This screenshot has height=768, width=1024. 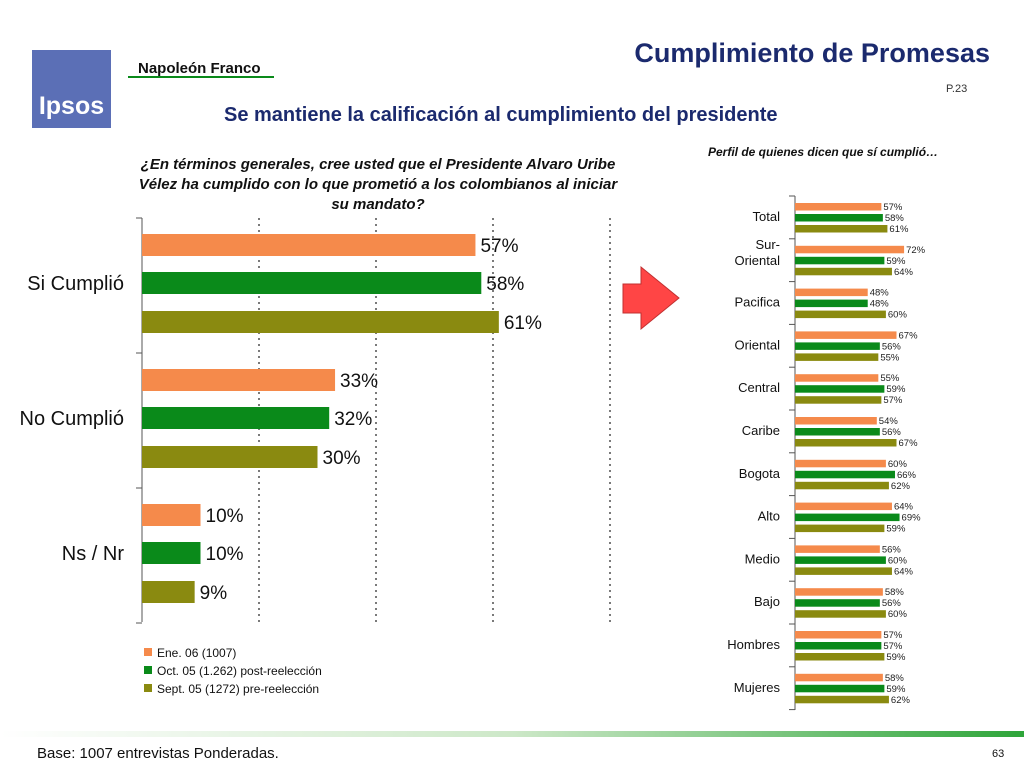 I want to click on profile-category-label: Oriental, so click(x=757, y=344).